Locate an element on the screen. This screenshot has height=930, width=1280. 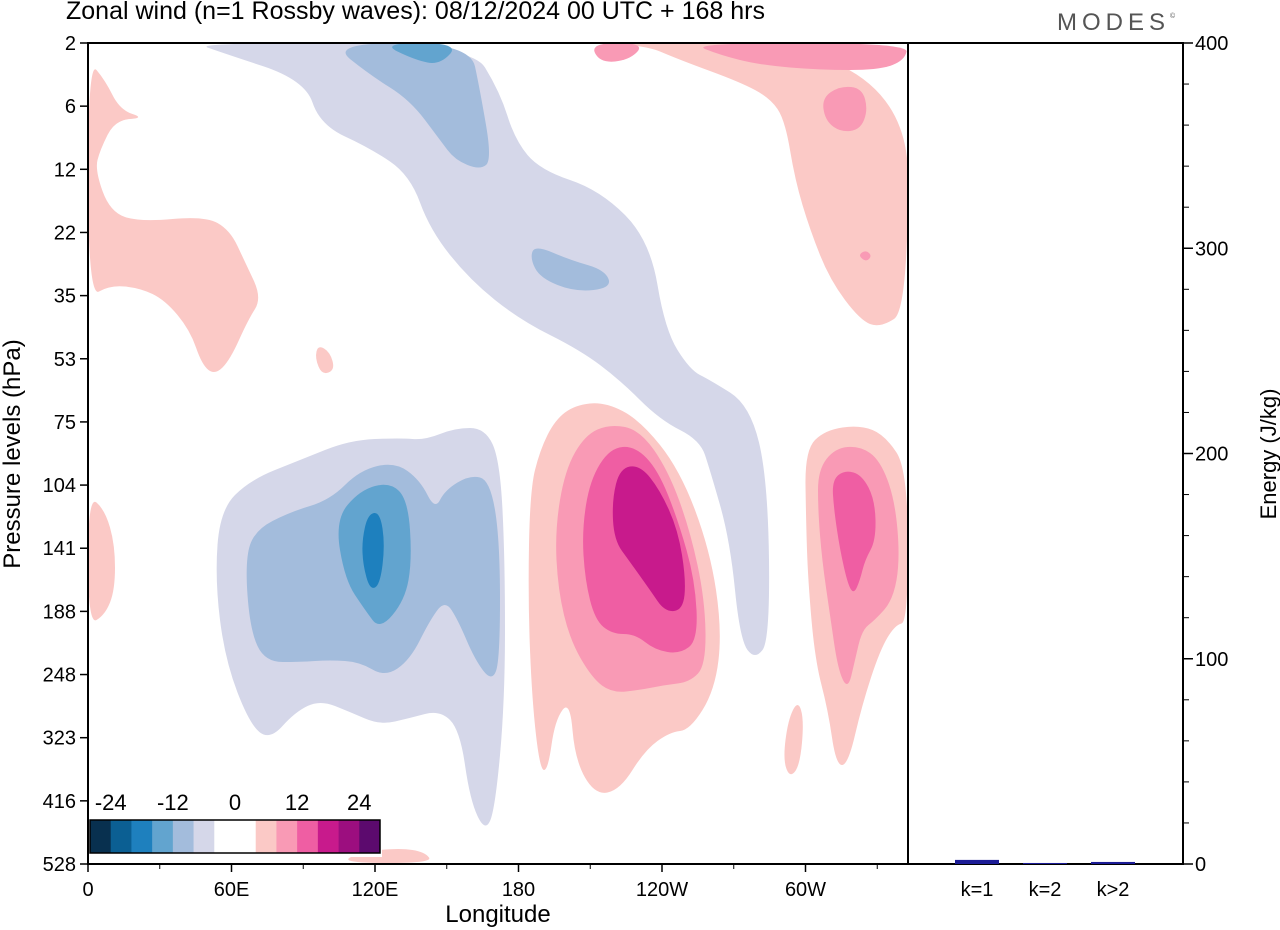
energy-bar-k=2 is located at coordinates (1045, 863).